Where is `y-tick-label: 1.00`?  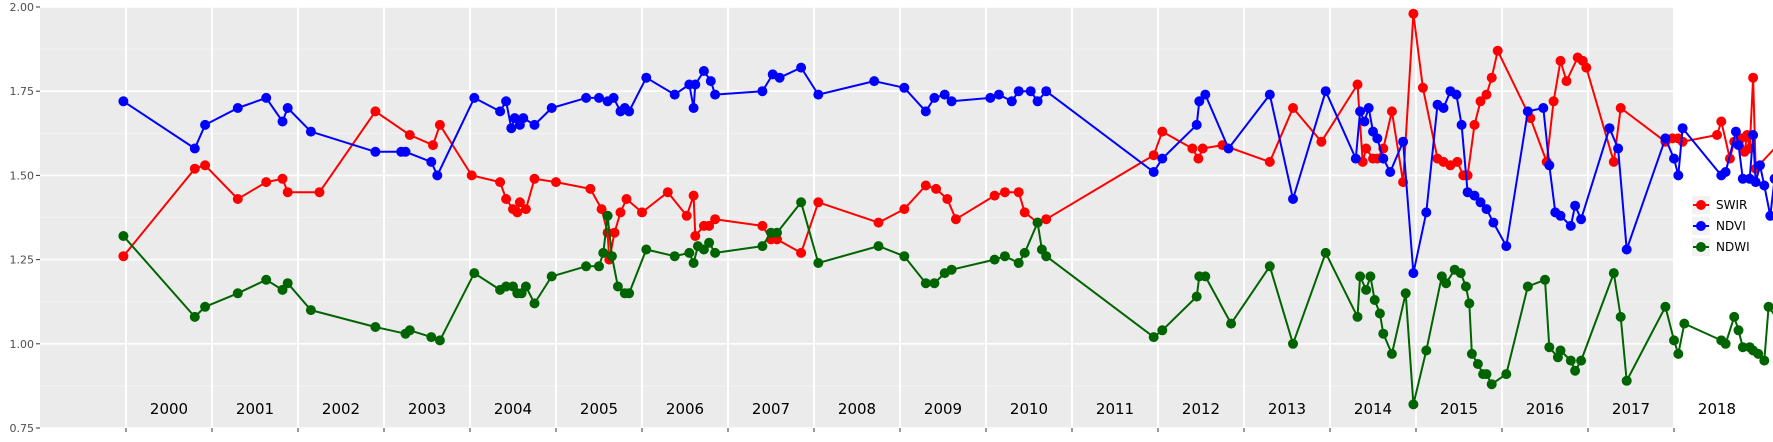
y-tick-label: 1.00 is located at coordinates (22, 344).